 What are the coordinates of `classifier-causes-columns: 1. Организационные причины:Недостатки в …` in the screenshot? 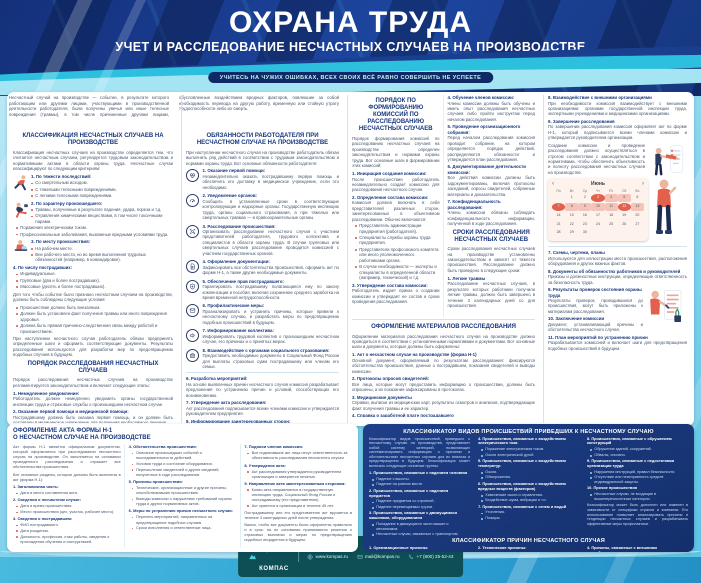 It's located at (528, 548).